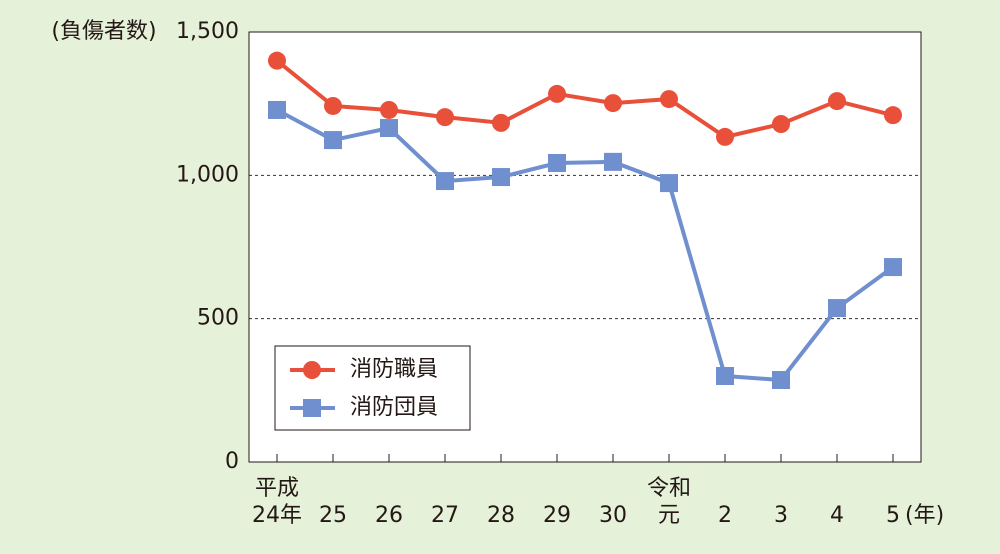 The image size is (1000, 554). What do you see at coordinates (277, 502) in the screenshot?
I see `x-tick-label: 平成 24年` at bounding box center [277, 502].